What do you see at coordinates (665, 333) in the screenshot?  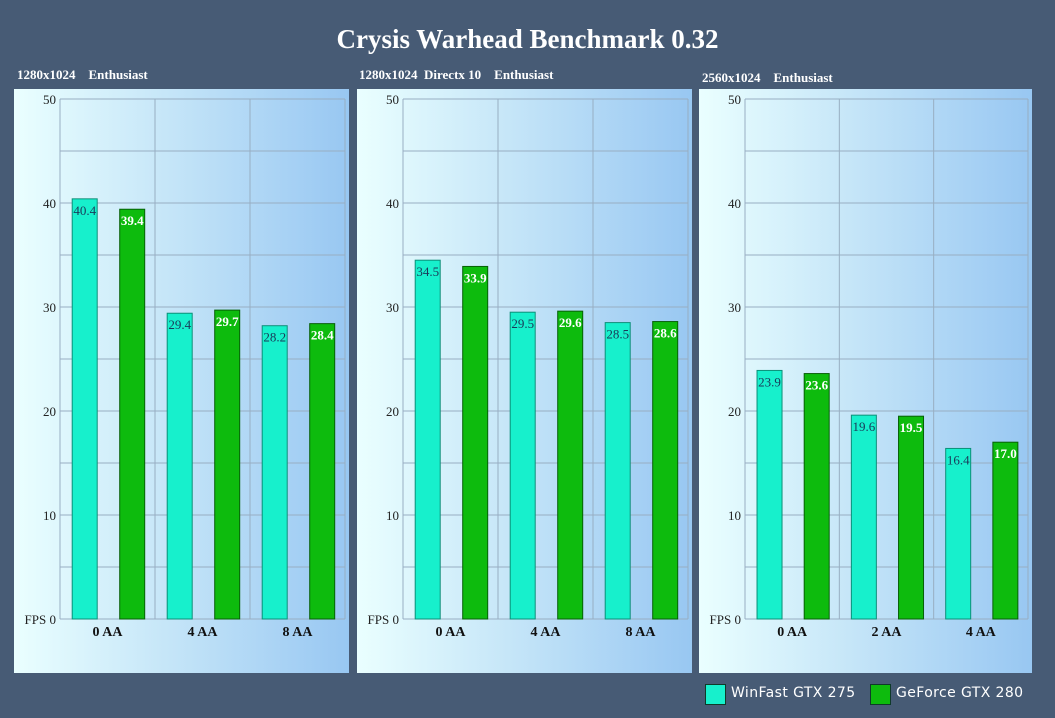 I see `data-label-geforce: 28.6` at bounding box center [665, 333].